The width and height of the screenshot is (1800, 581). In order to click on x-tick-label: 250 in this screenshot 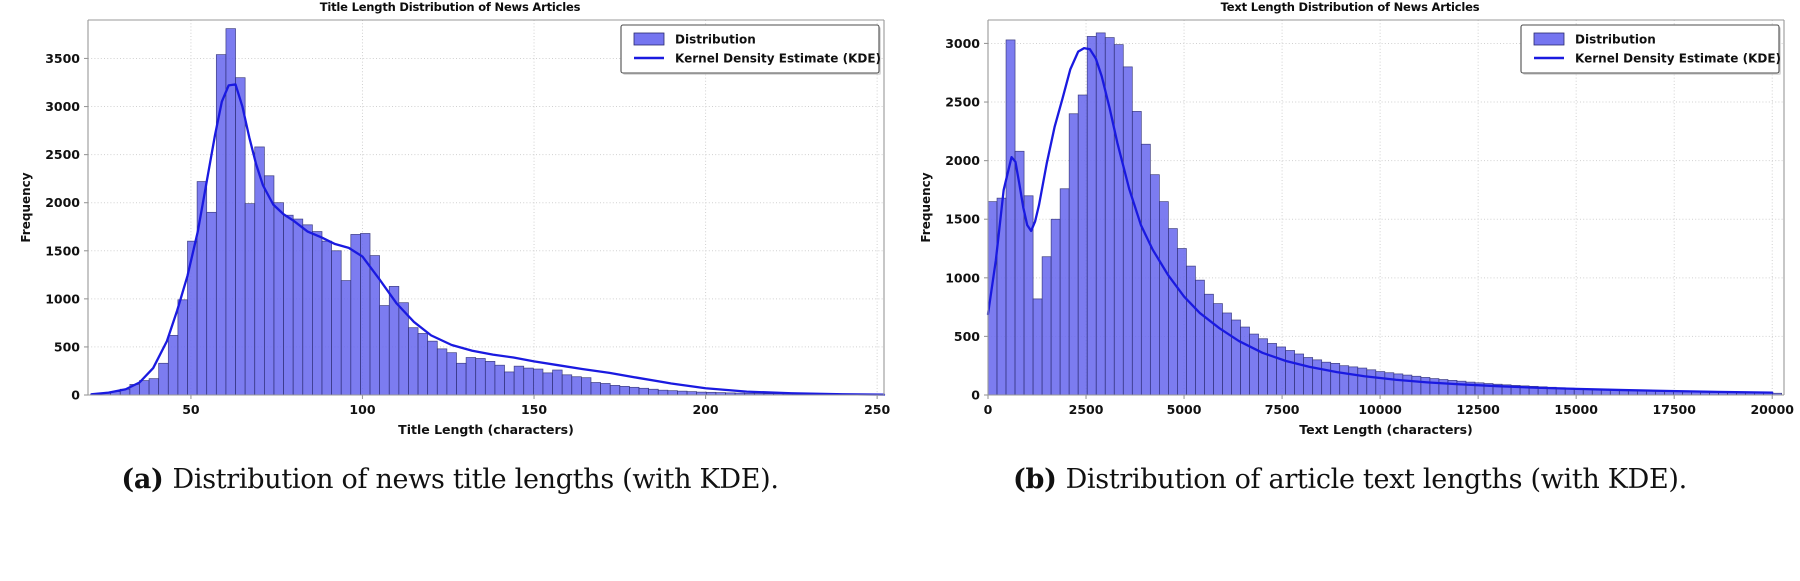, I will do `click(877, 409)`.